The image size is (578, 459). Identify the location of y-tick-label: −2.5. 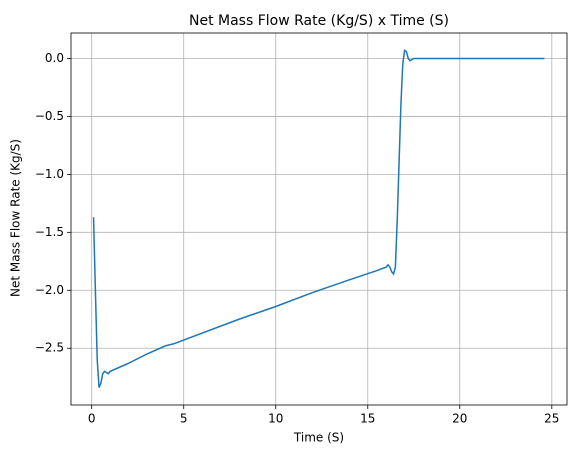
(49, 348).